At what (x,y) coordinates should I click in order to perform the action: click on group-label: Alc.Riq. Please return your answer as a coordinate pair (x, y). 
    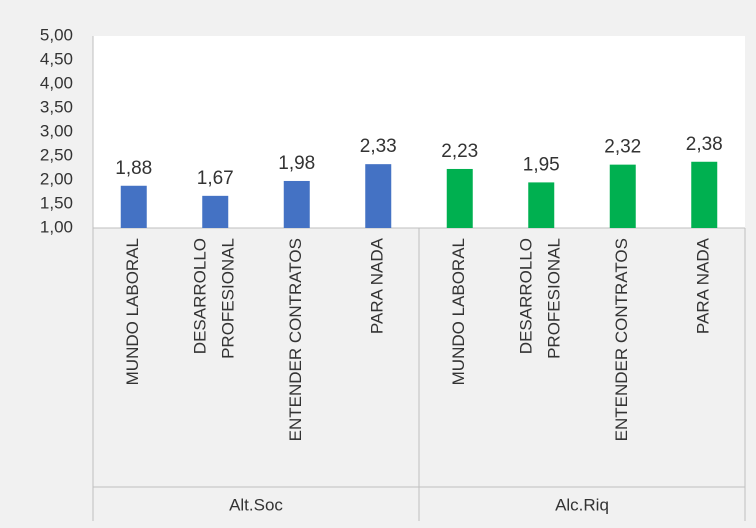
    Looking at the image, I should click on (582, 504).